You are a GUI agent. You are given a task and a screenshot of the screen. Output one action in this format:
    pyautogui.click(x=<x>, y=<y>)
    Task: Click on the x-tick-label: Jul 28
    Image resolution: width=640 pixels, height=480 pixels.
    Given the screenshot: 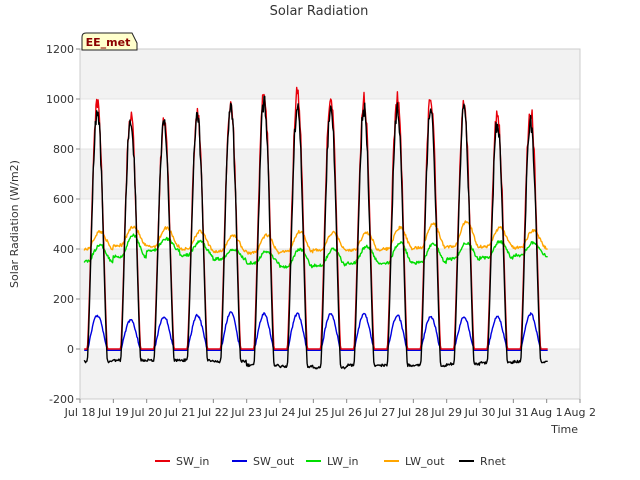 What is the action you would take?
    pyautogui.click(x=413, y=412)
    